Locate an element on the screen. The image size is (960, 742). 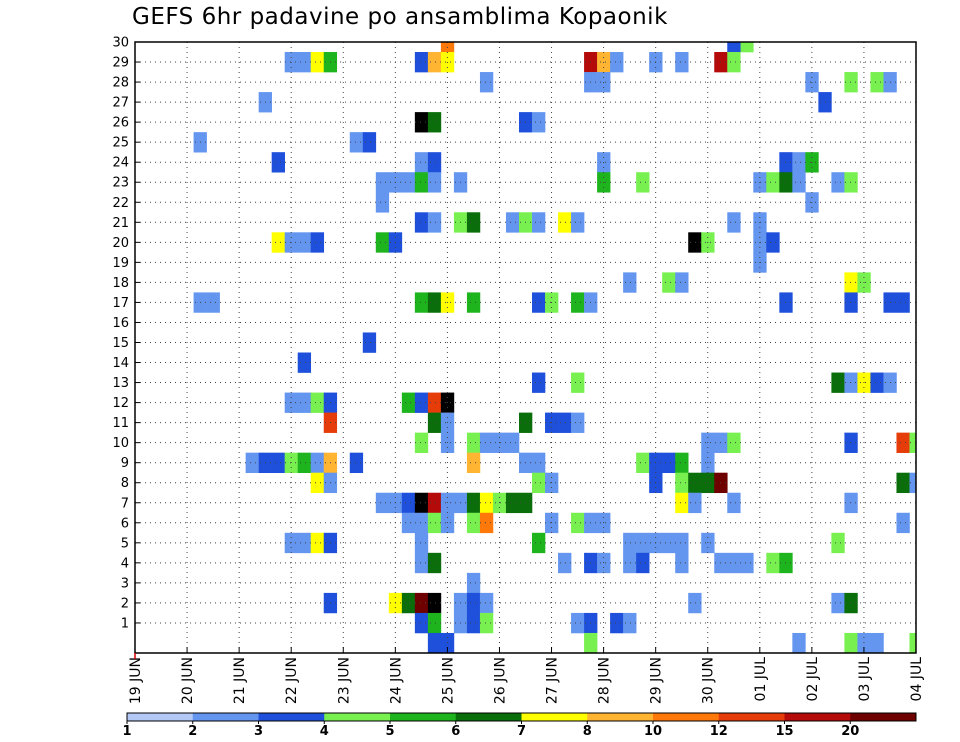
colorbar-label: 3 is located at coordinates (258, 731).